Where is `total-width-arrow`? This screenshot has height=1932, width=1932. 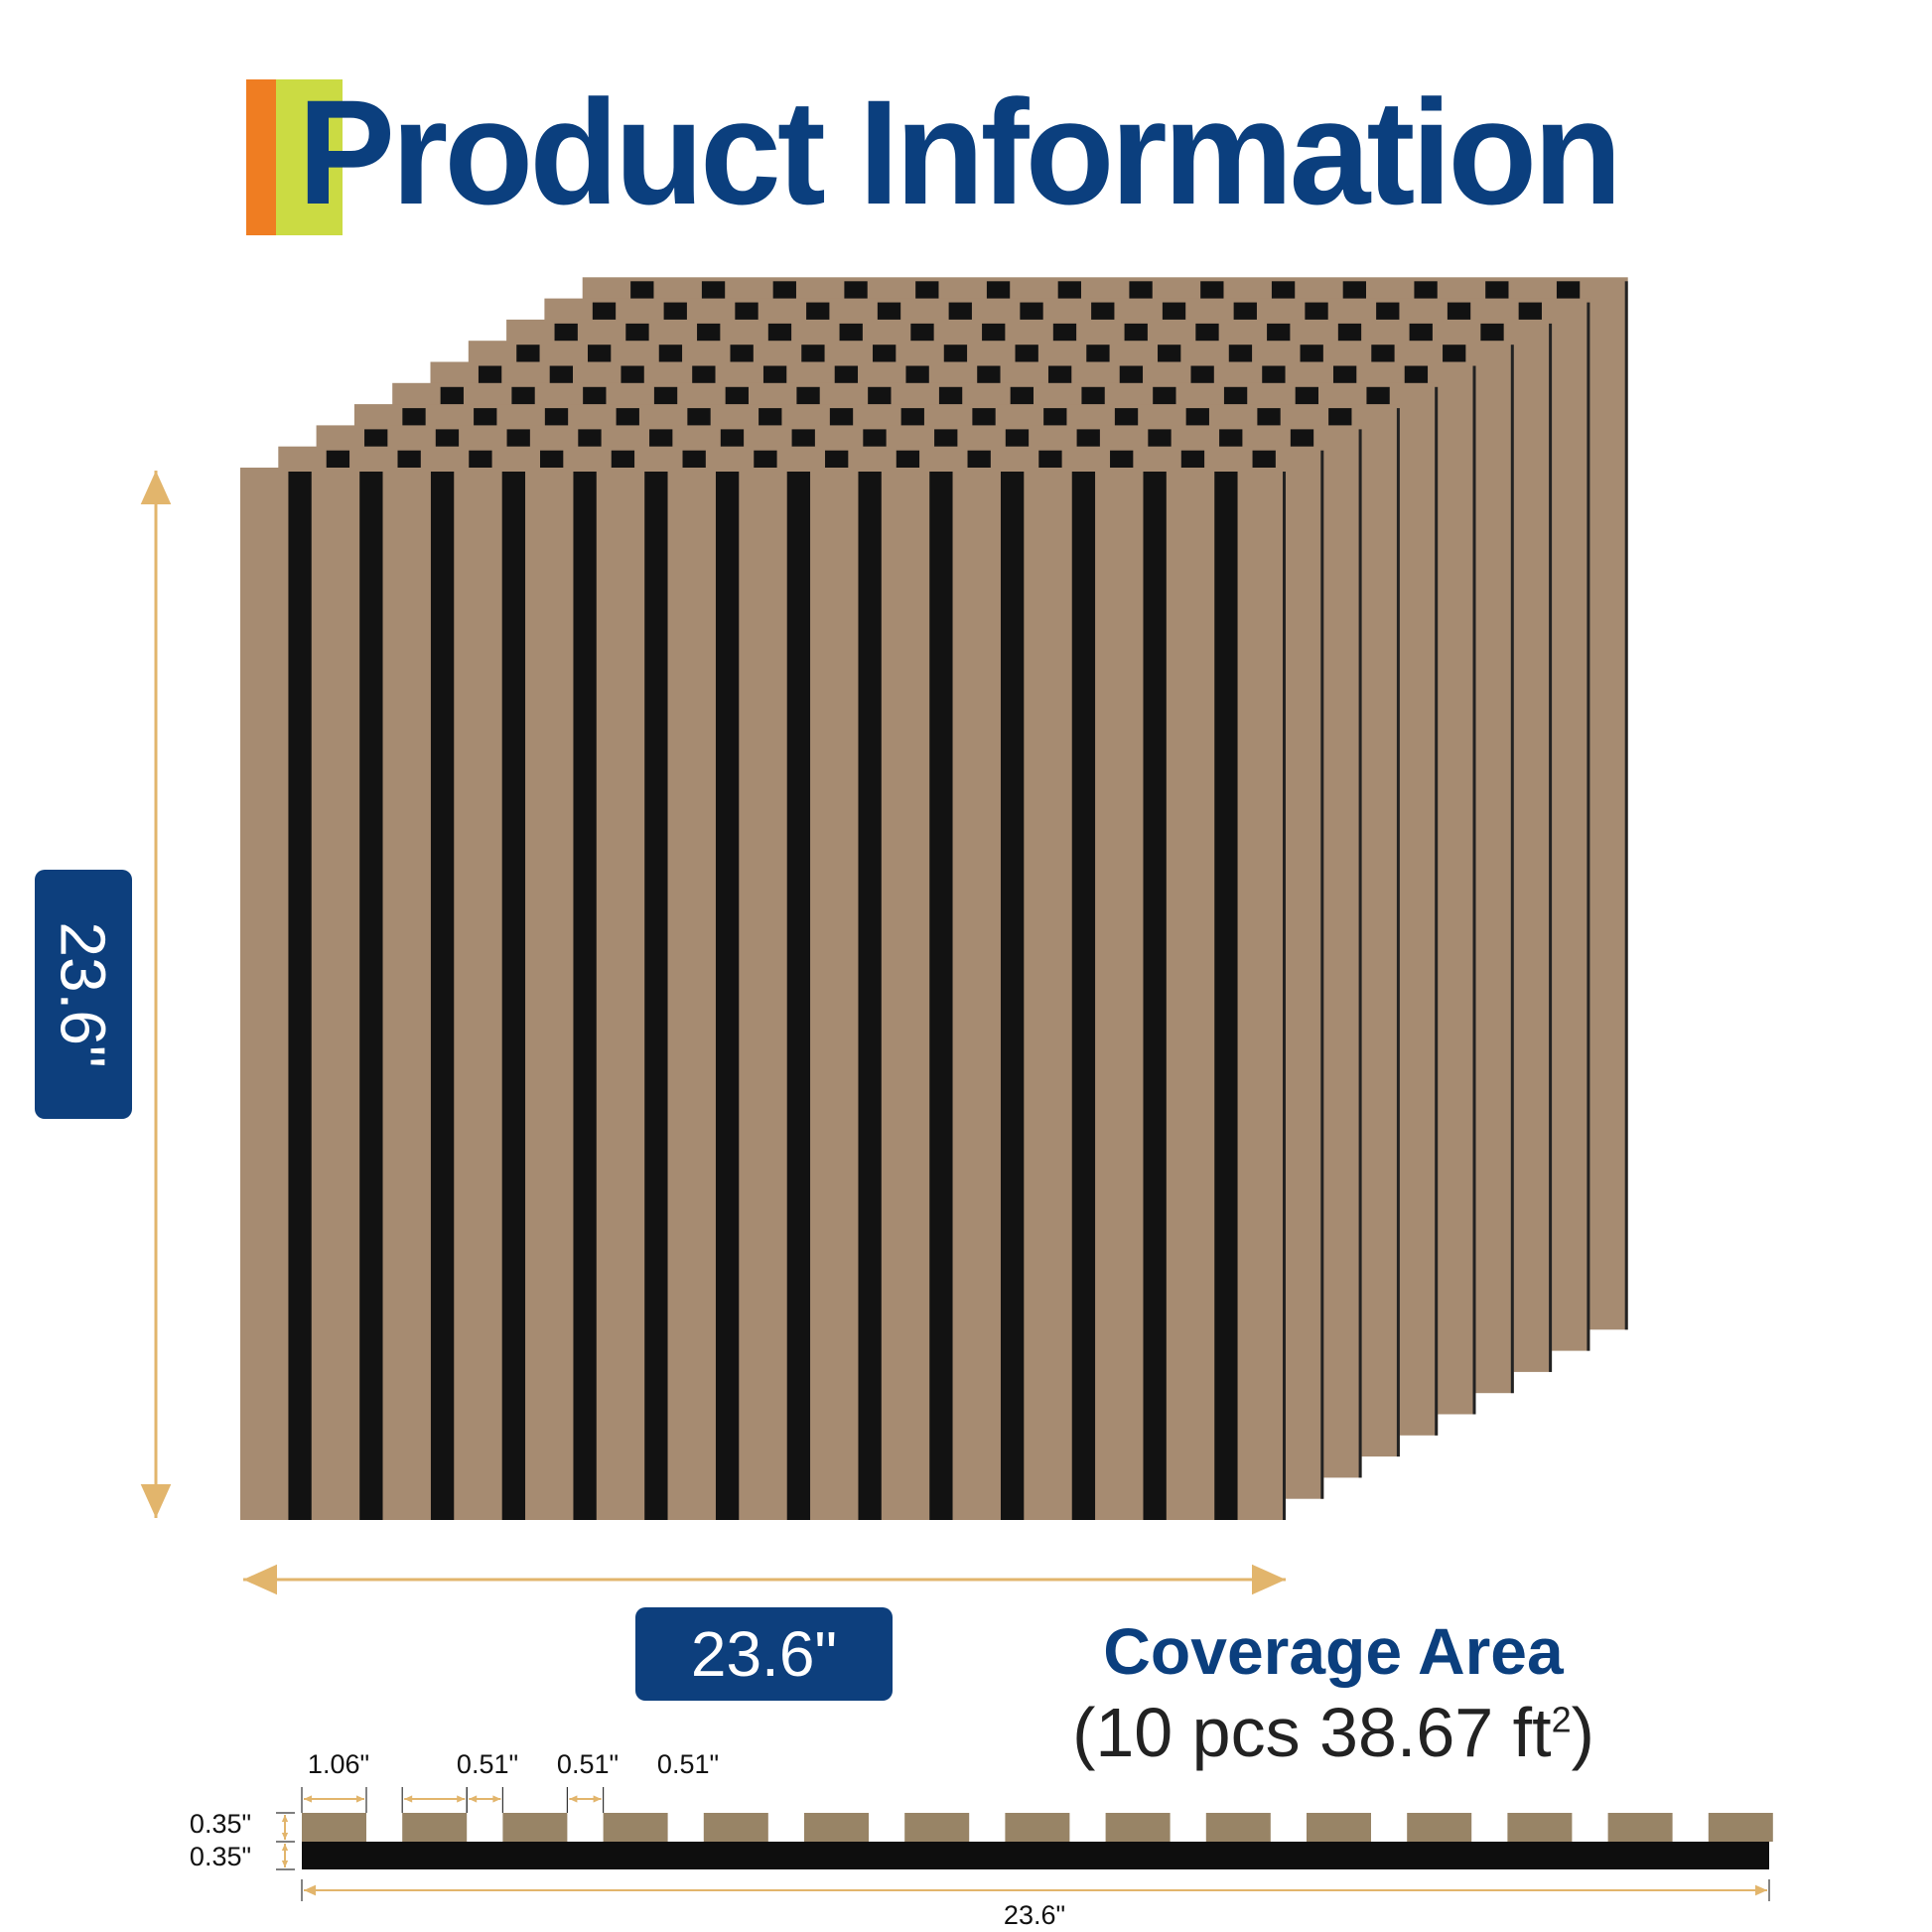
total-width-arrow is located at coordinates (1035, 1890).